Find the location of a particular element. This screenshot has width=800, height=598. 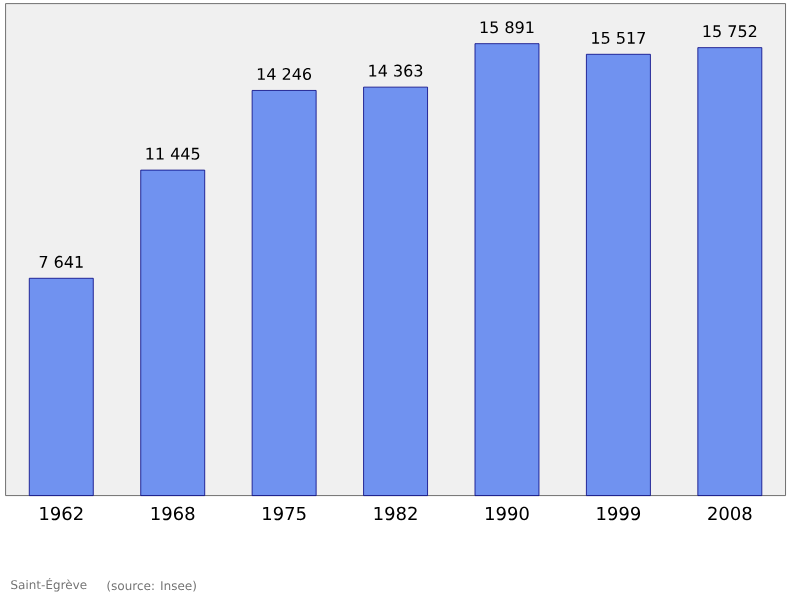

x-tick-label: 2008 is located at coordinates (730, 513).